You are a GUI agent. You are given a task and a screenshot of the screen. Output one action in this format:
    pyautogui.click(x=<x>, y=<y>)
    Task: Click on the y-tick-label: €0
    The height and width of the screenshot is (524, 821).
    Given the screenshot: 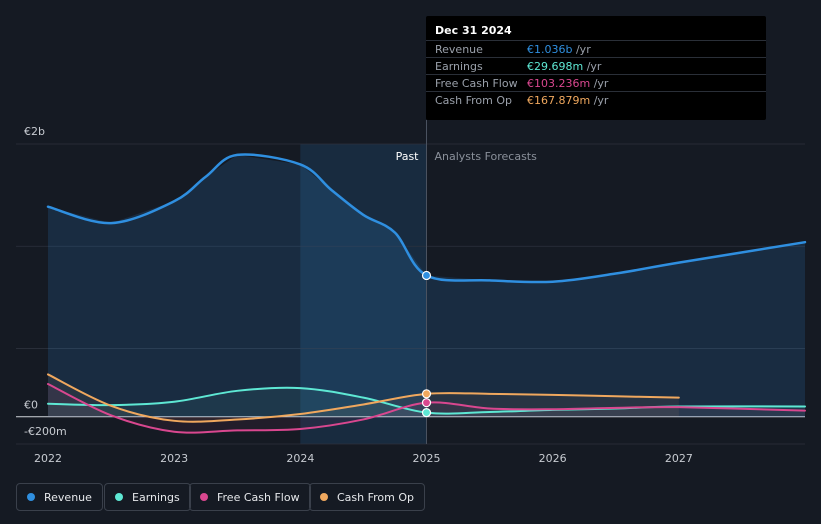 What is the action you would take?
    pyautogui.click(x=31, y=405)
    